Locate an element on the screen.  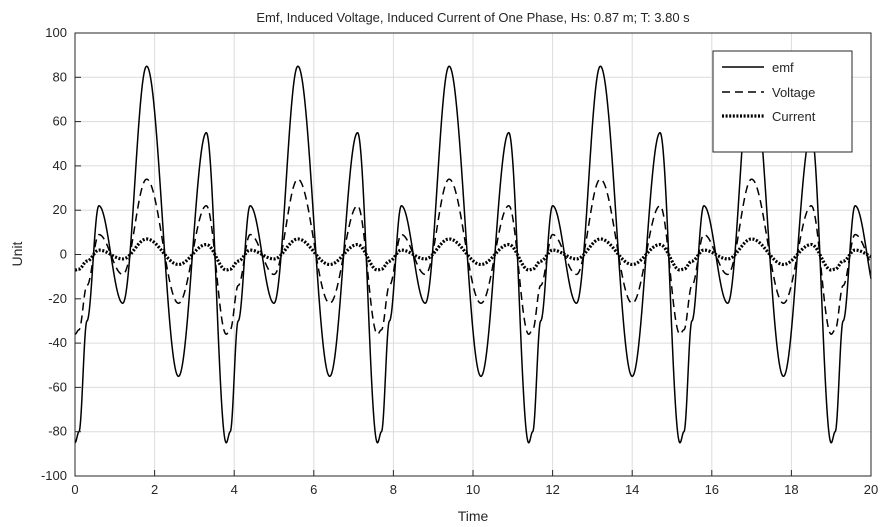
x-tick-label: 4 is located at coordinates (234, 489).